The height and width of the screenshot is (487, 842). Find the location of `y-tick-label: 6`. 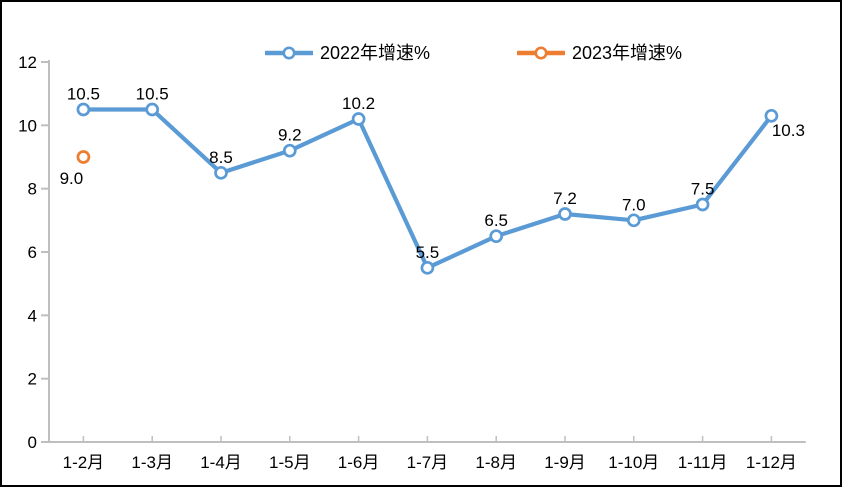

y-tick-label: 6 is located at coordinates (32, 252).